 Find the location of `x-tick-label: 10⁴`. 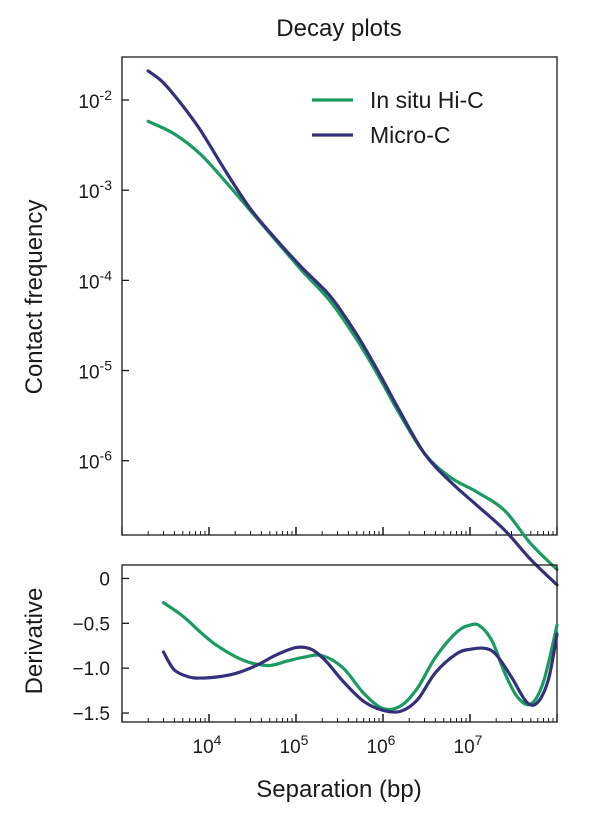

x-tick-label: 10⁴ is located at coordinates (207, 745).